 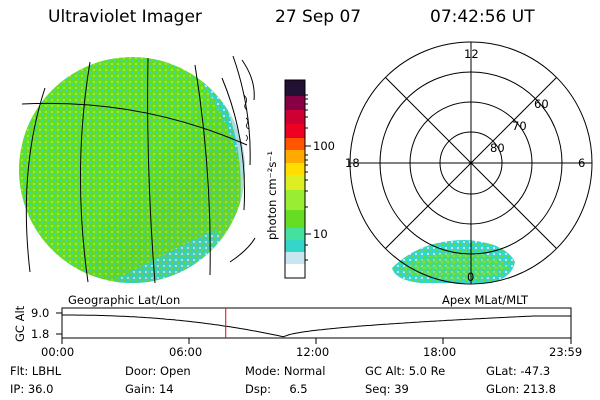 I want to click on status-glat: GLat: -47.3, so click(x=518, y=371).